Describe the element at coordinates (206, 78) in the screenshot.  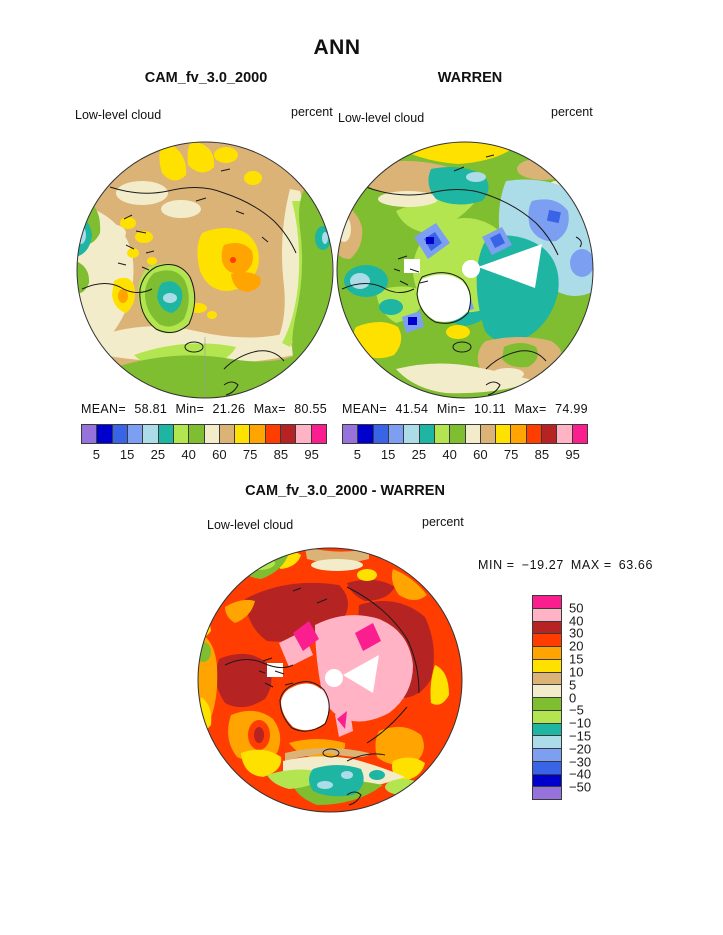
I see `panel-title-cam: CAM_fv_3.0_2000` at that location.